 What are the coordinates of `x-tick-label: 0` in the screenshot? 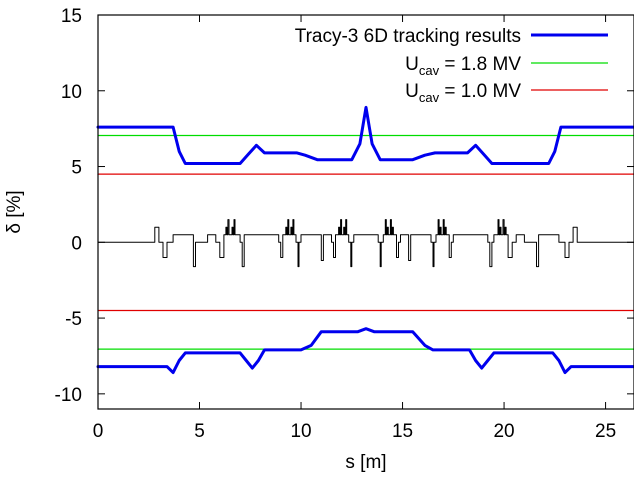 It's located at (98, 431).